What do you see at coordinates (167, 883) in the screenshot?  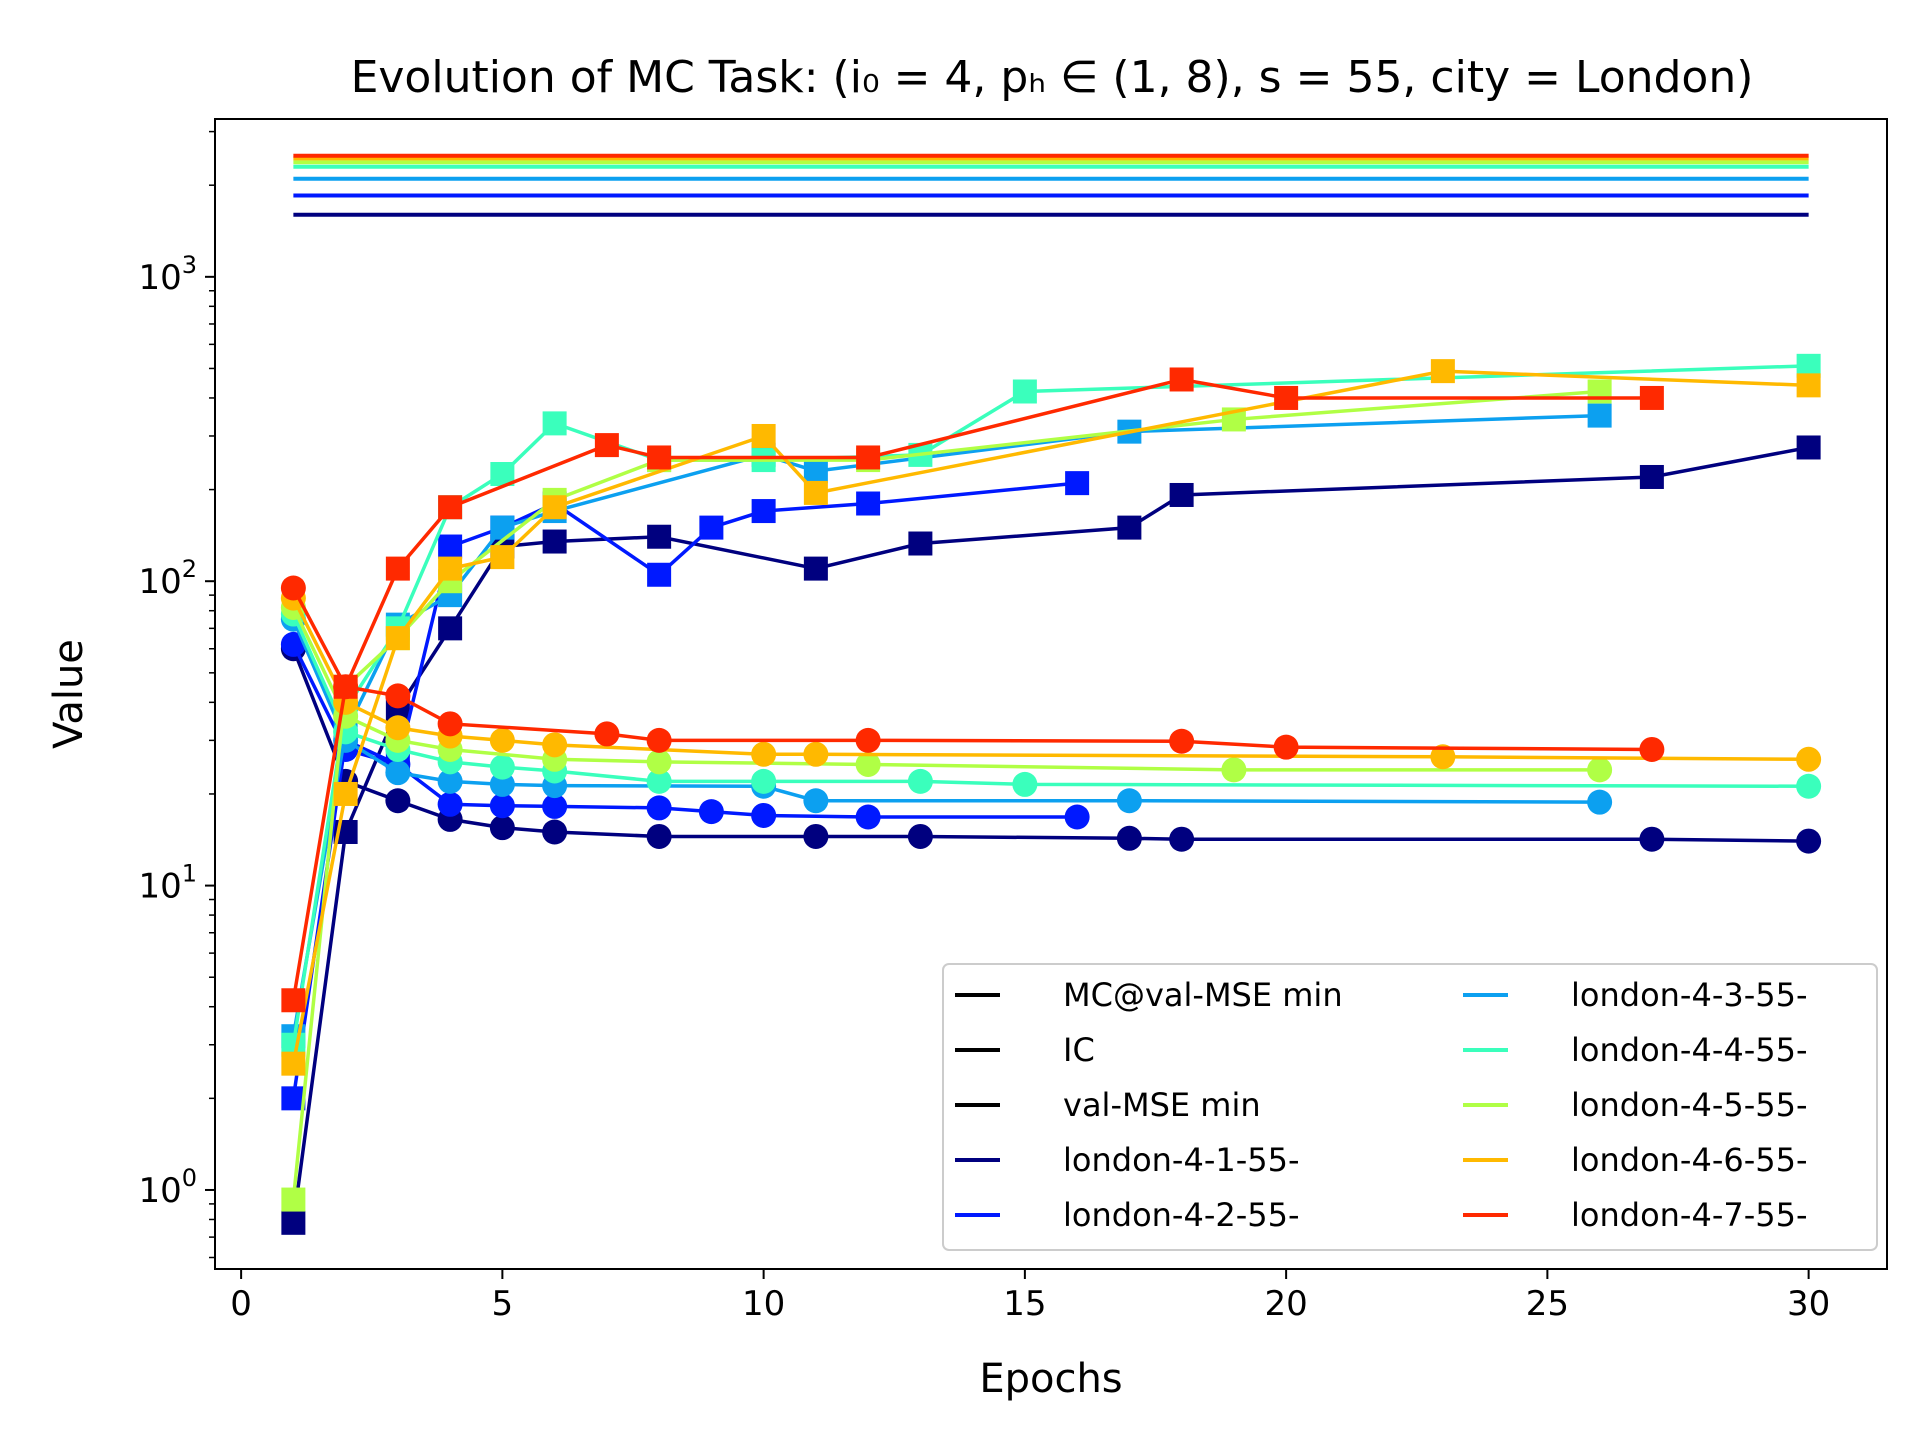 I see `y-tick-label: 10¹` at bounding box center [167, 883].